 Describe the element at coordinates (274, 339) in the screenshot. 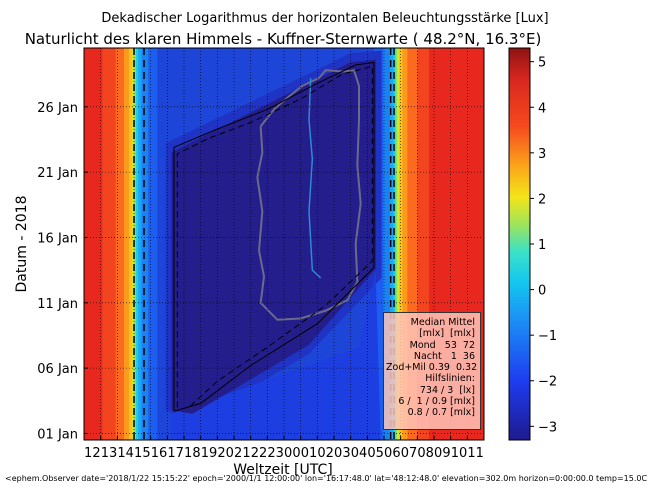

I see `contour-solid-lower` at that location.